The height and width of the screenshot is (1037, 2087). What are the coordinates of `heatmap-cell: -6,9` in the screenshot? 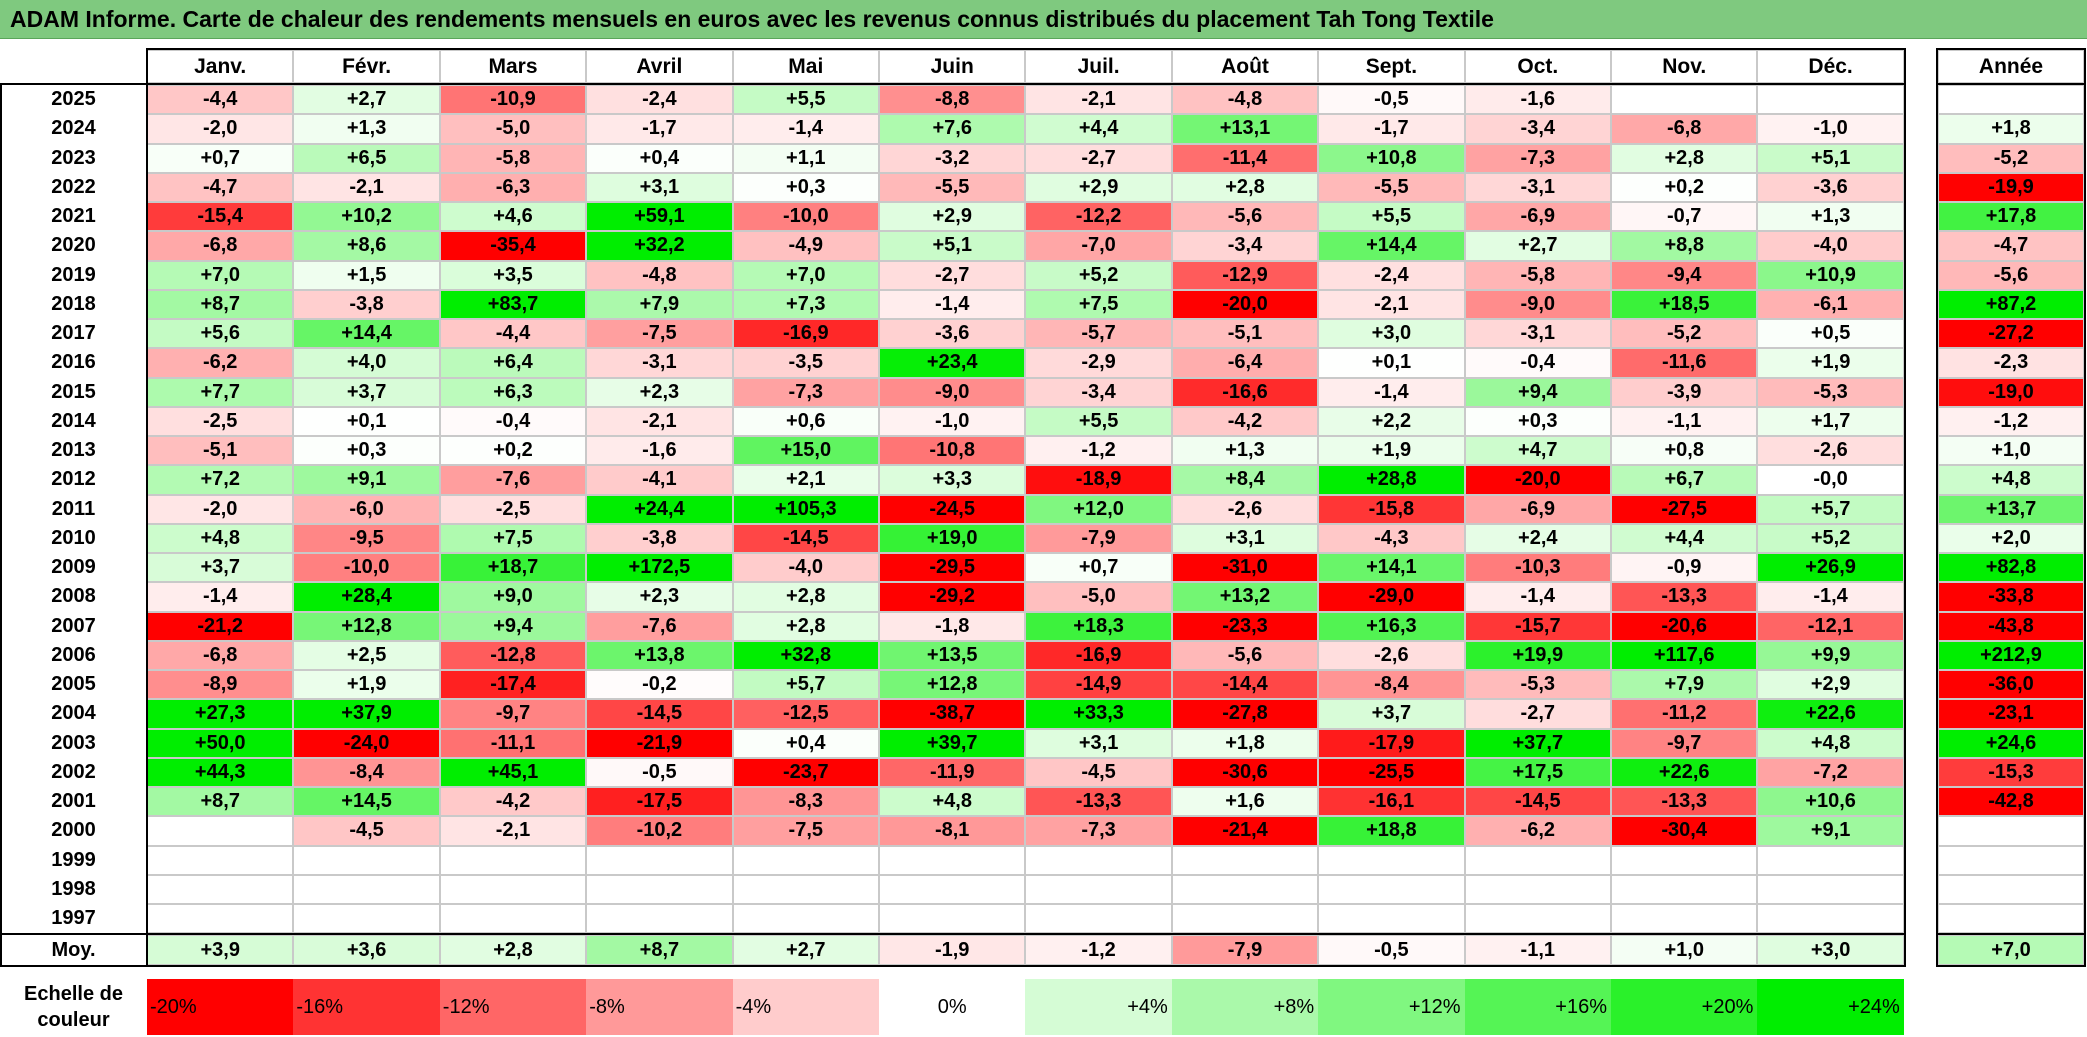 It's located at (1537, 509).